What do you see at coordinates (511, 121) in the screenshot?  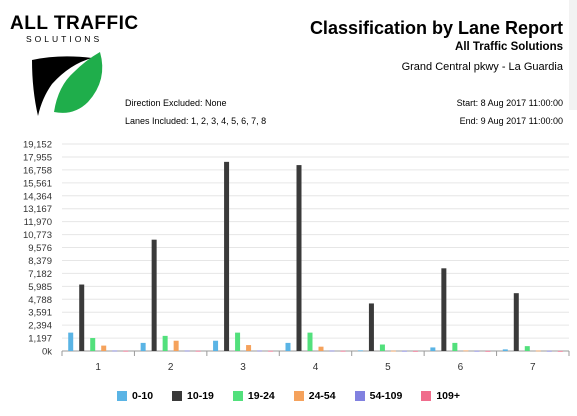 I see `end-time: End: 9 Aug 2017 11:00:00` at bounding box center [511, 121].